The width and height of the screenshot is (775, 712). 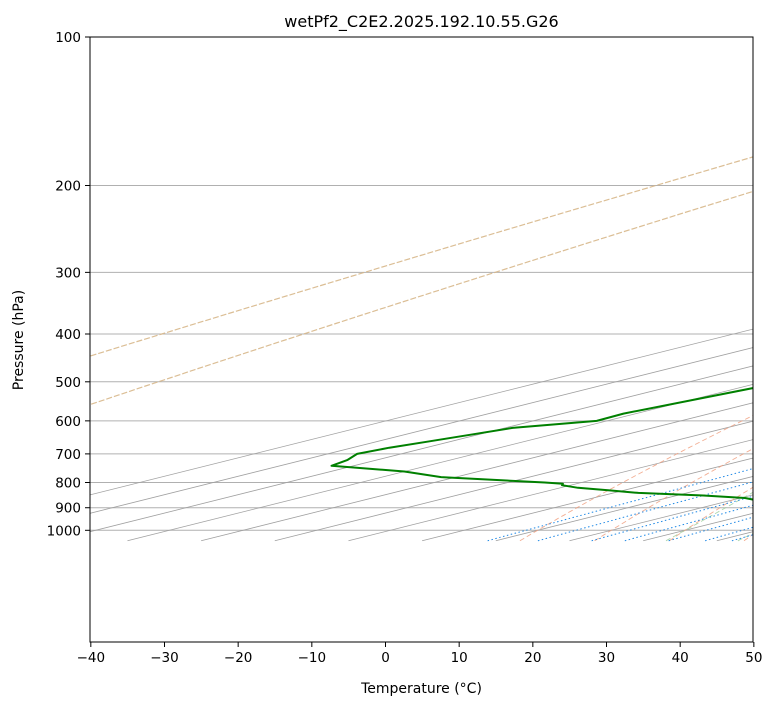 What do you see at coordinates (68, 509) in the screenshot?
I see `y-tick-label: 900` at bounding box center [68, 509].